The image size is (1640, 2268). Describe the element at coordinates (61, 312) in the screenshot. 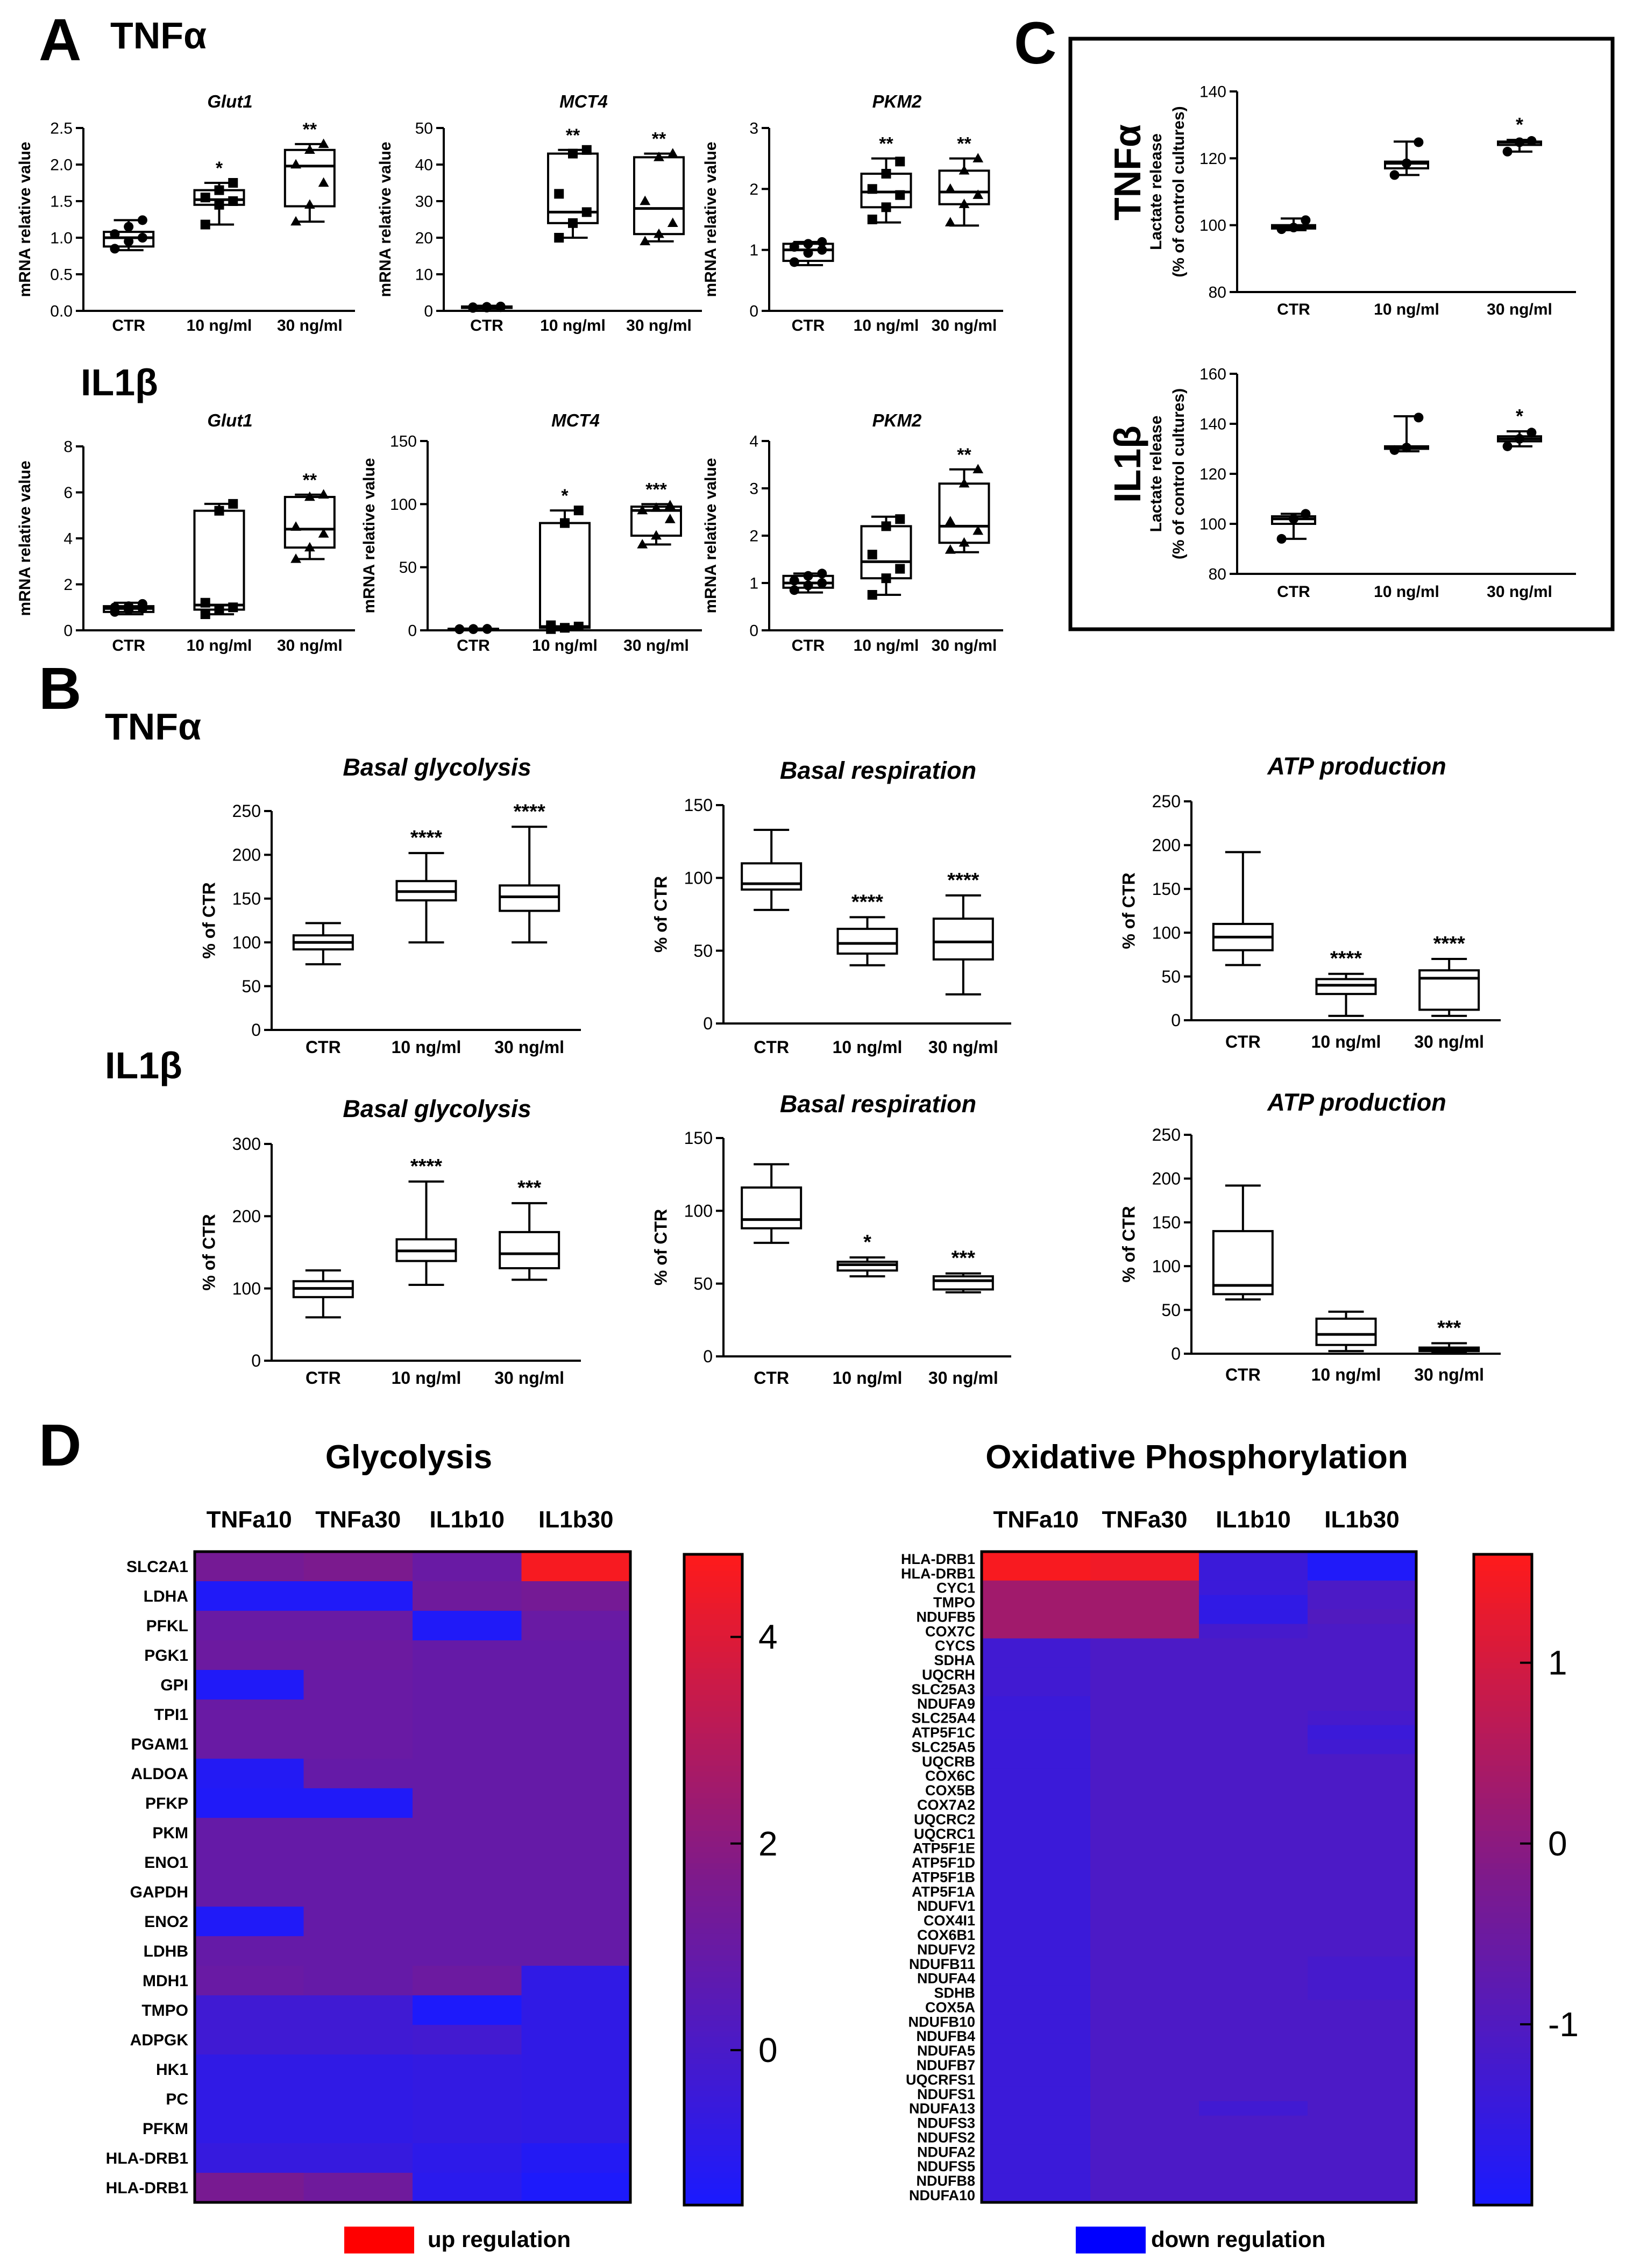

I see `y-tick-label: 0.0` at that location.